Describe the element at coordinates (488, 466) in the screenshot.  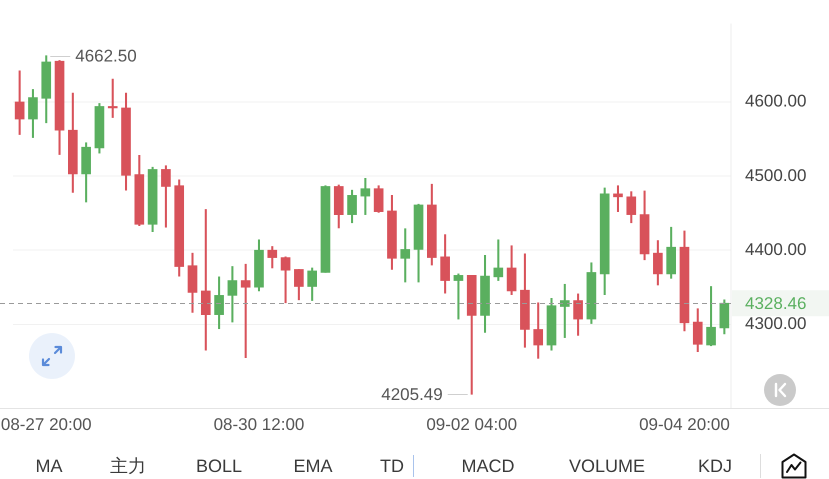
I see `text: MACD` at that location.